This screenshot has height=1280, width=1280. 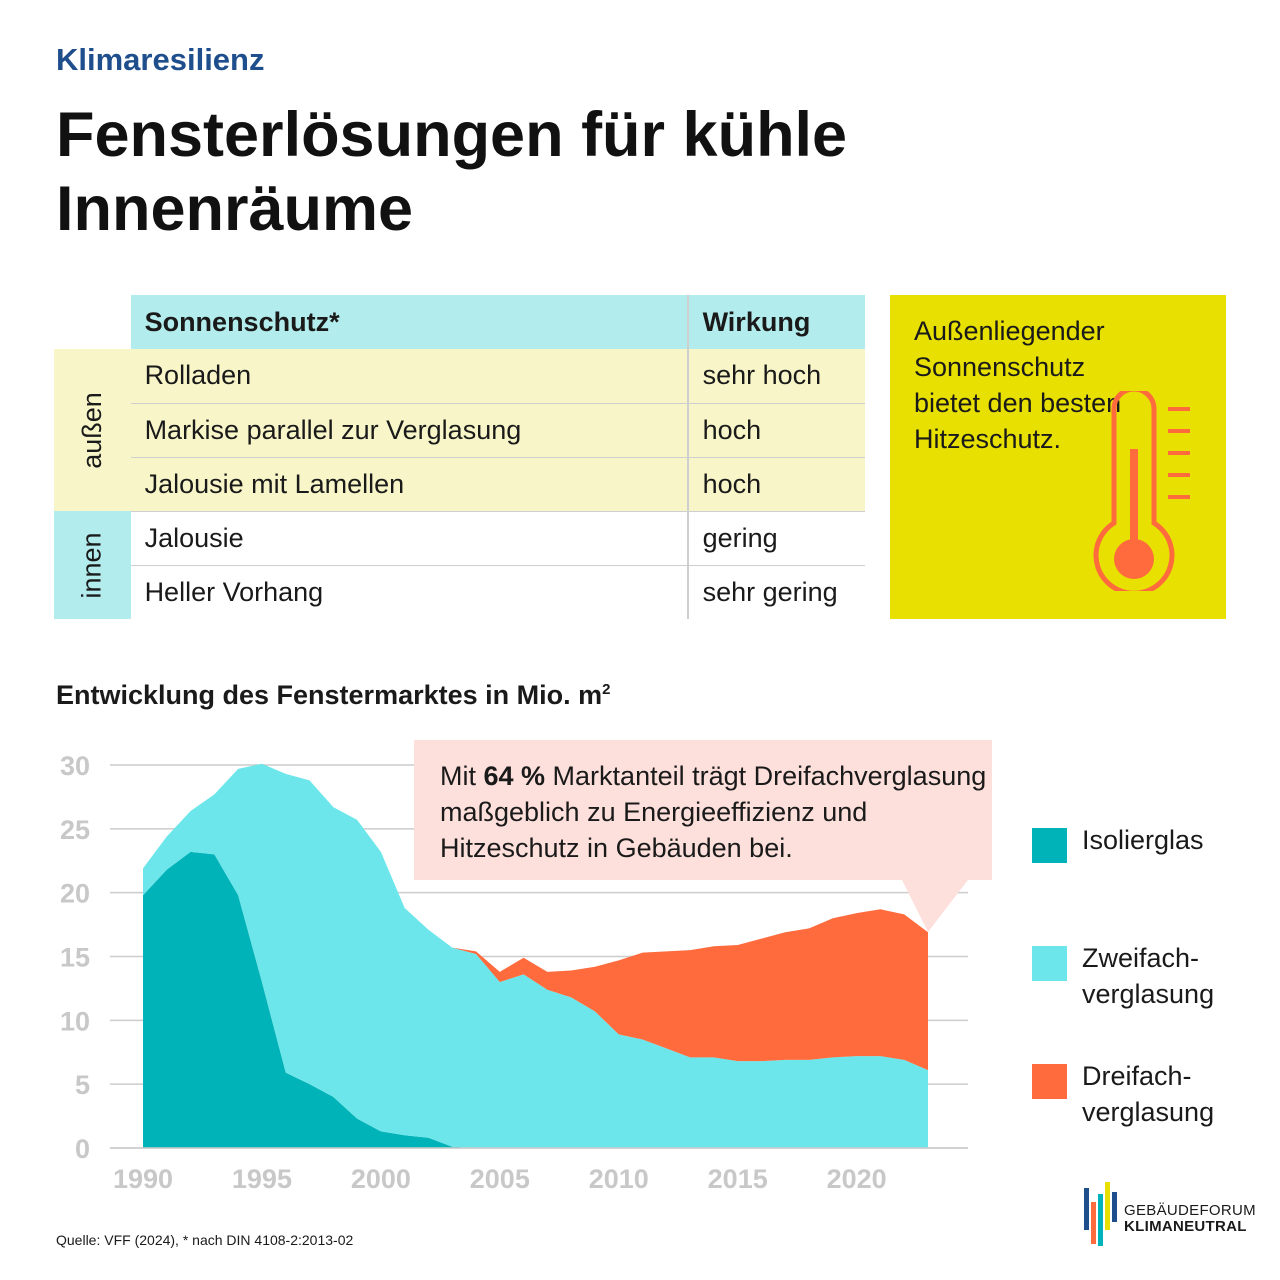 What do you see at coordinates (75, 830) in the screenshot?
I see `y-tick-label: 25` at bounding box center [75, 830].